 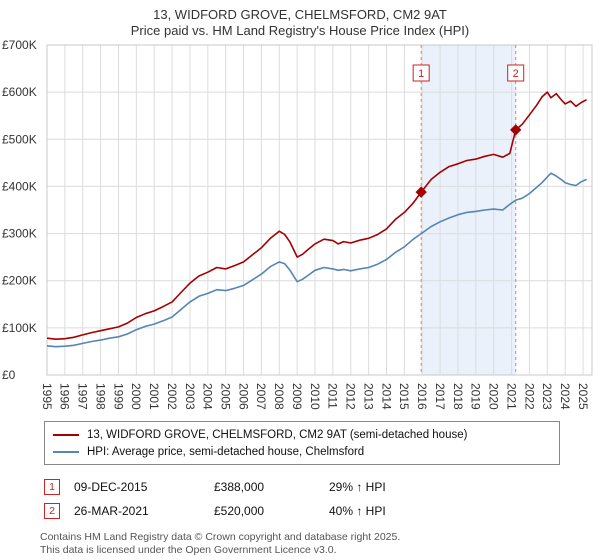 I want to click on y-axis-label: £300K, so click(x=19, y=234).